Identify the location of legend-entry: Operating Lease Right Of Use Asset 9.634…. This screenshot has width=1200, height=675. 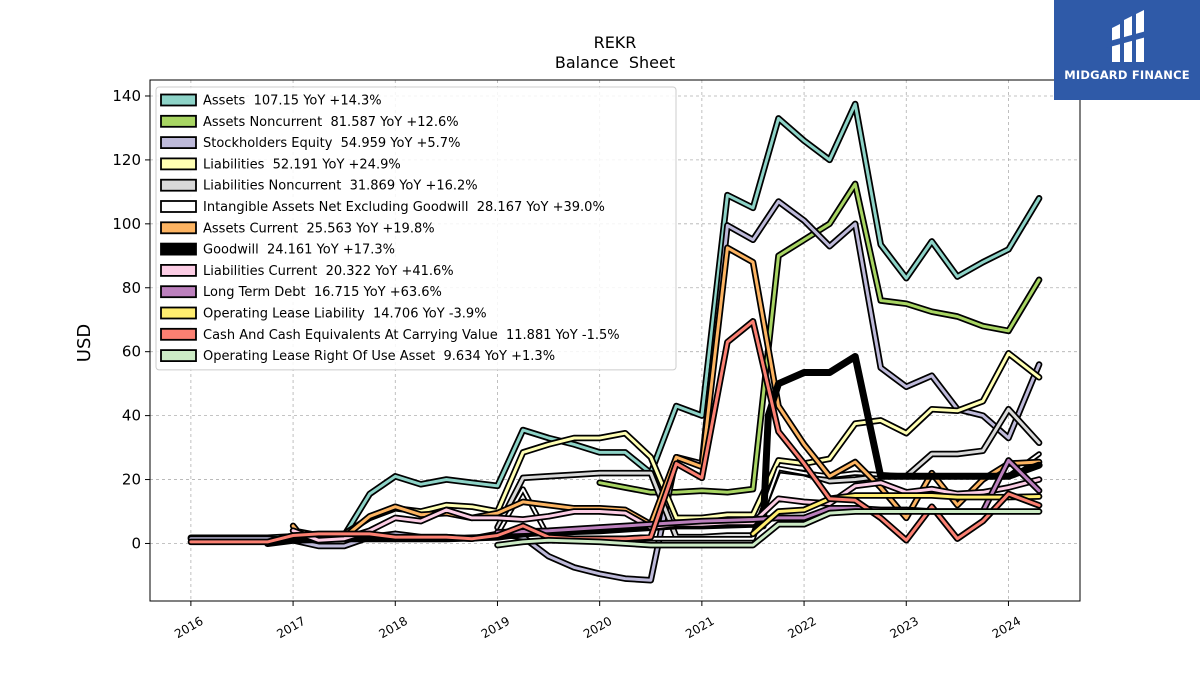
(357, 356).